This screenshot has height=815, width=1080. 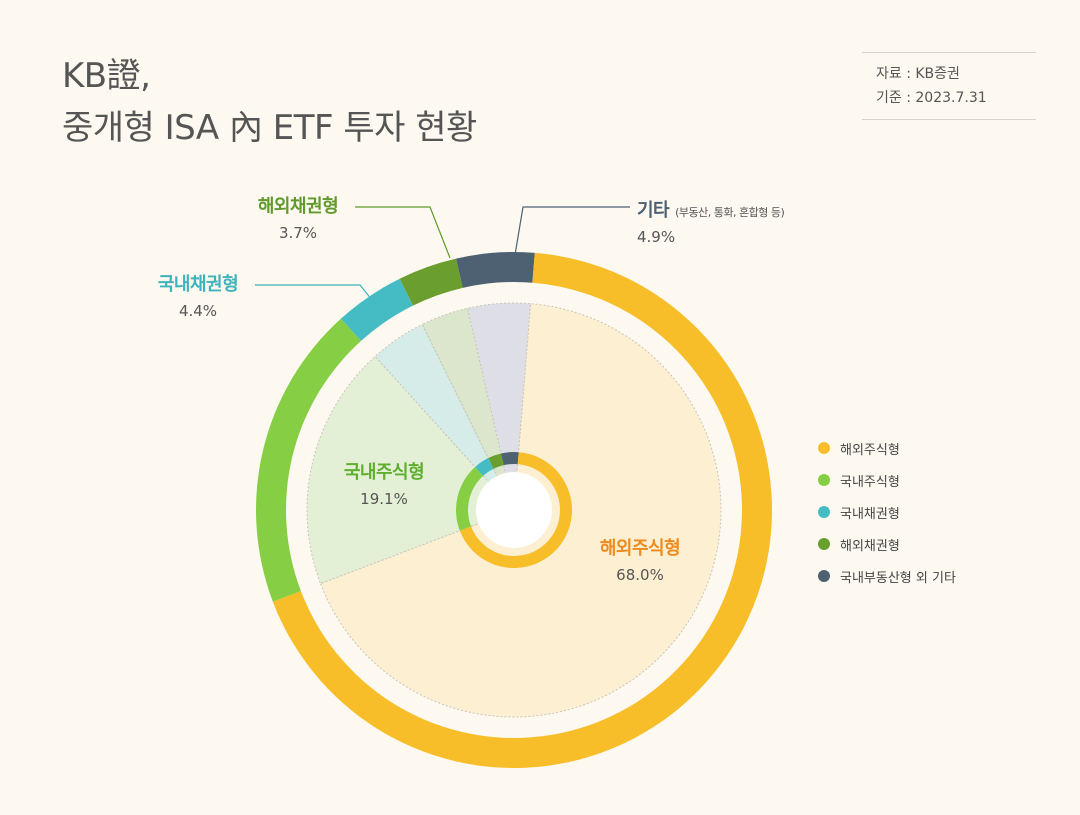 I want to click on center-ring, so click(x=513, y=509).